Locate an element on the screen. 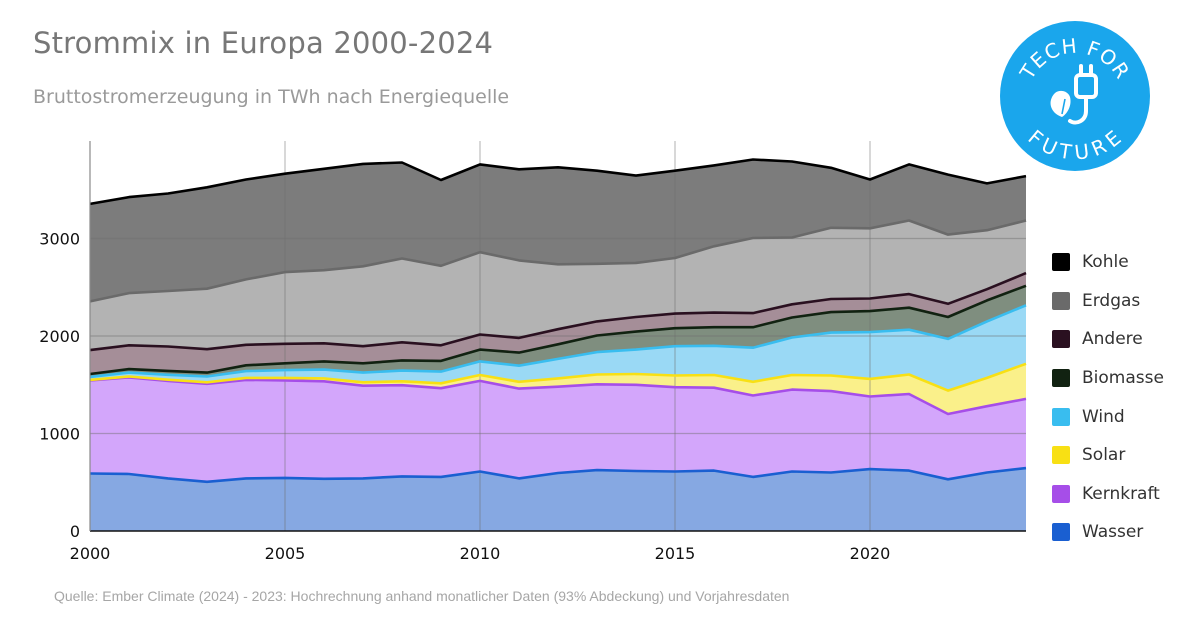 This screenshot has width=1200, height=630. legend-label: Solar is located at coordinates (1104, 455).